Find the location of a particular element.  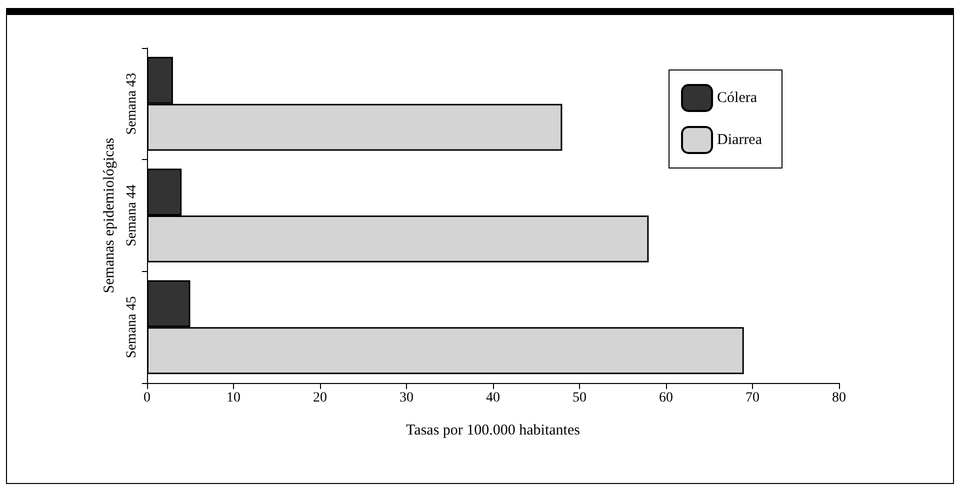

y-tick-label: Semana 44 is located at coordinates (132, 215).